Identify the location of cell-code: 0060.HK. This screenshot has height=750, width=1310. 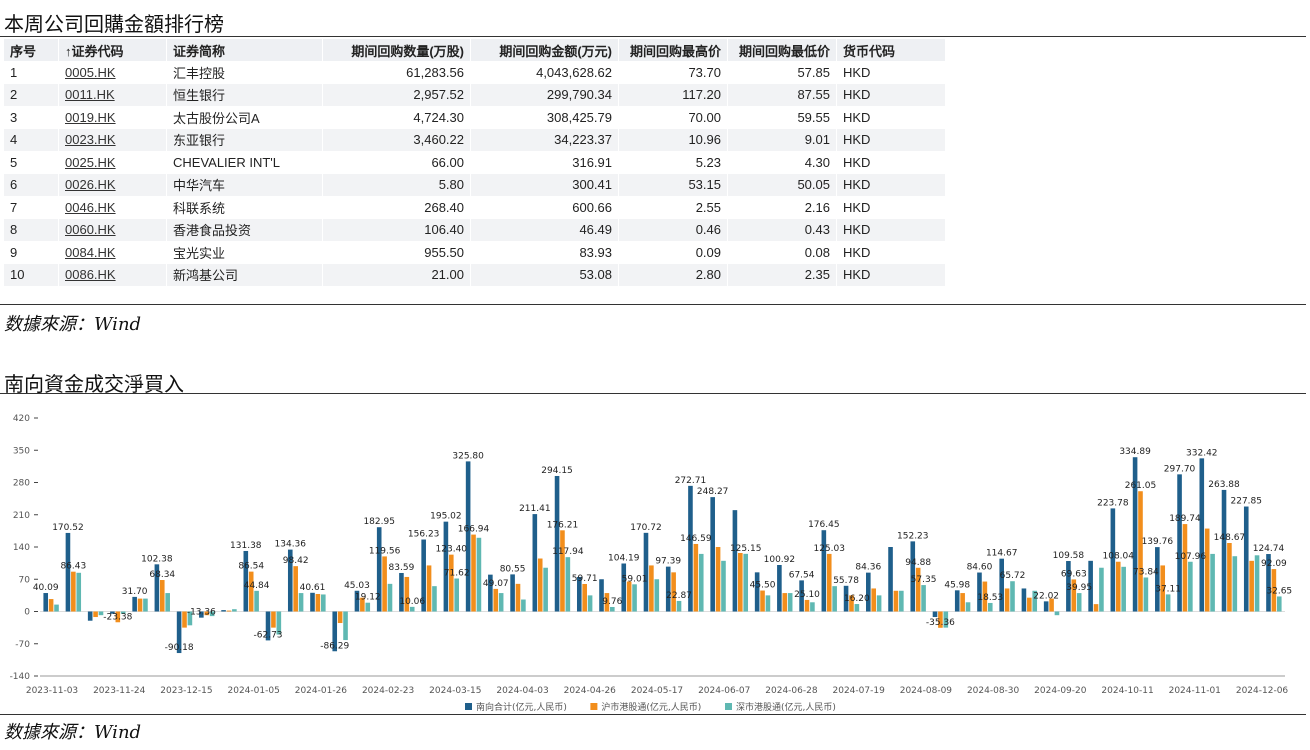
(112, 229).